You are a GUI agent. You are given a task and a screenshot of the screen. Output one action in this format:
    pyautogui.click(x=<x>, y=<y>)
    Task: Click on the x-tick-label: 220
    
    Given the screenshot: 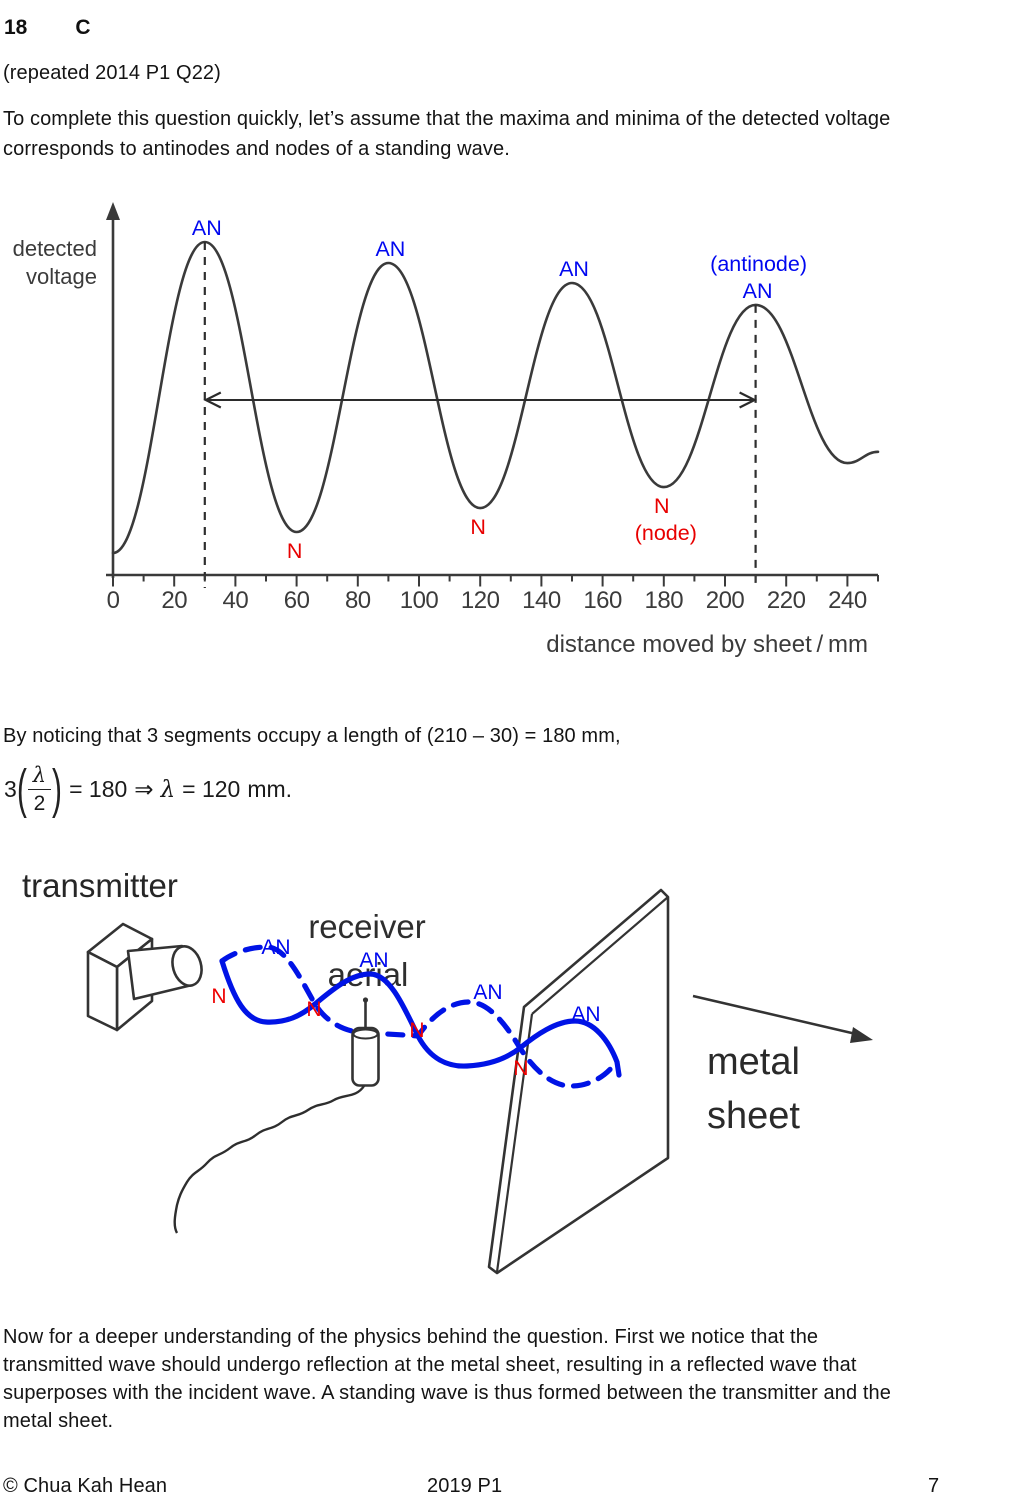 What is the action you would take?
    pyautogui.click(x=786, y=600)
    